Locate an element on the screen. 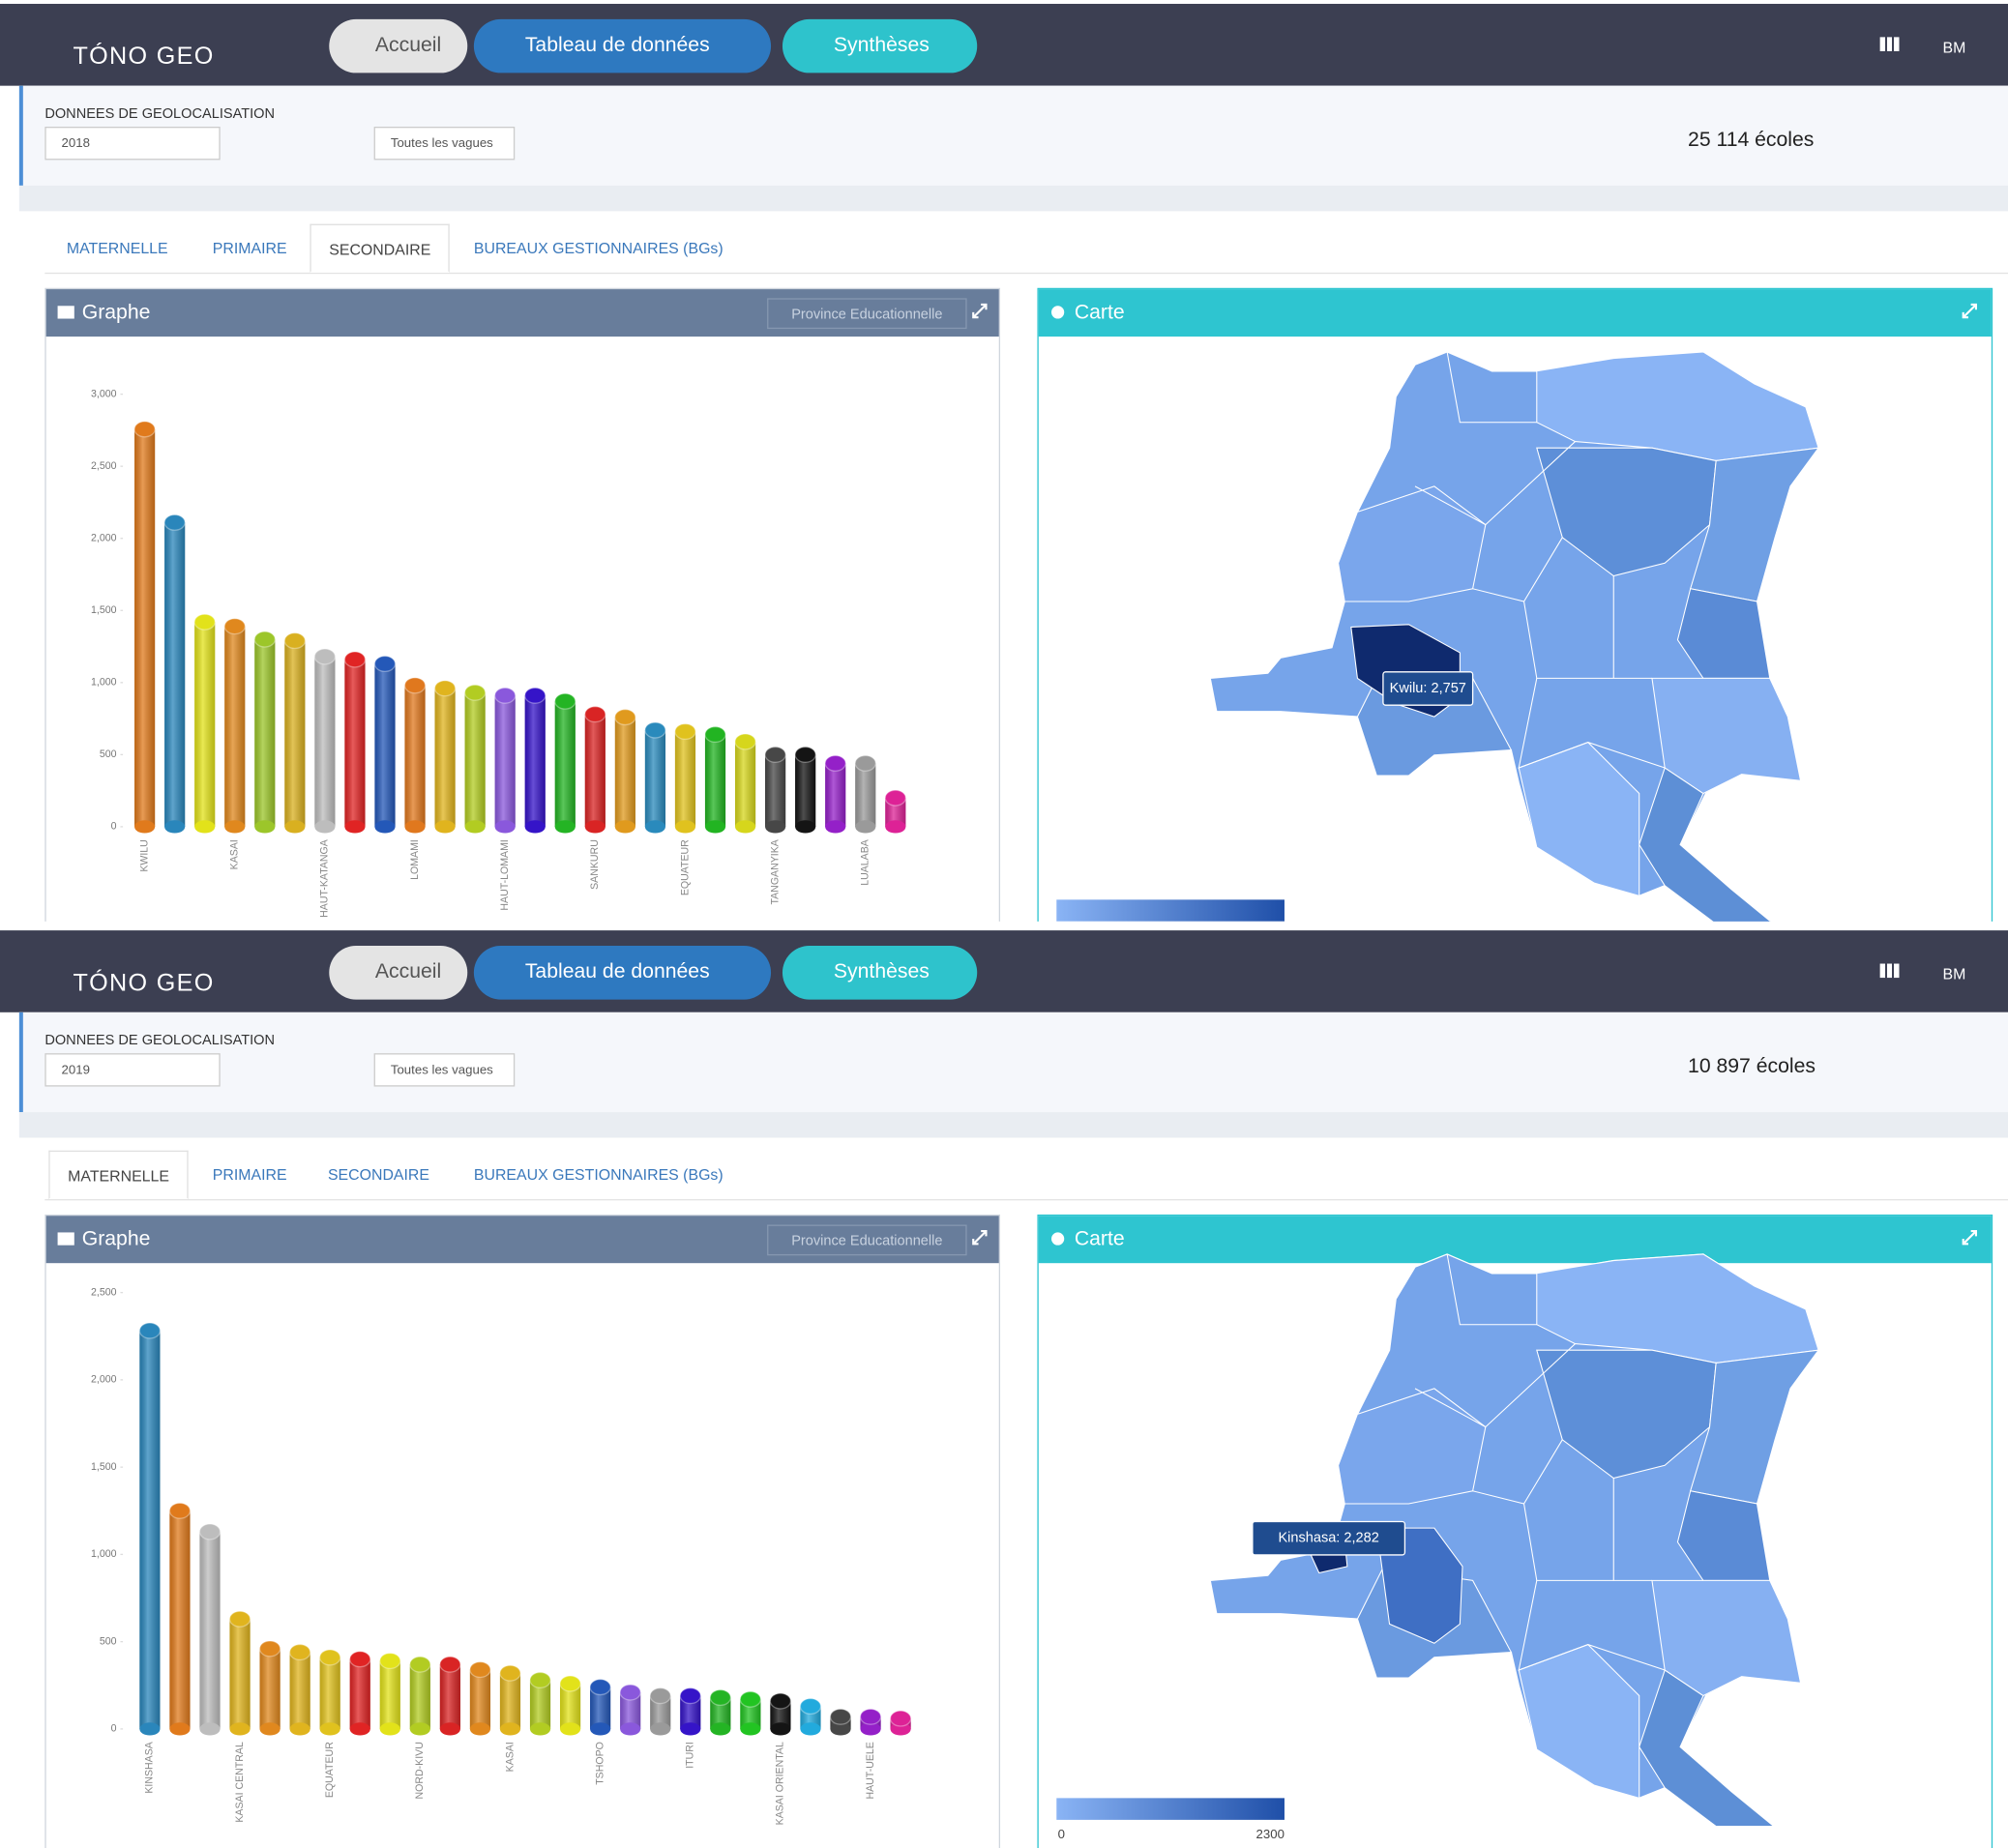 Image resolution: width=2008 pixels, height=1848 pixels. x-tick-label: LOMAMI is located at coordinates (415, 860).